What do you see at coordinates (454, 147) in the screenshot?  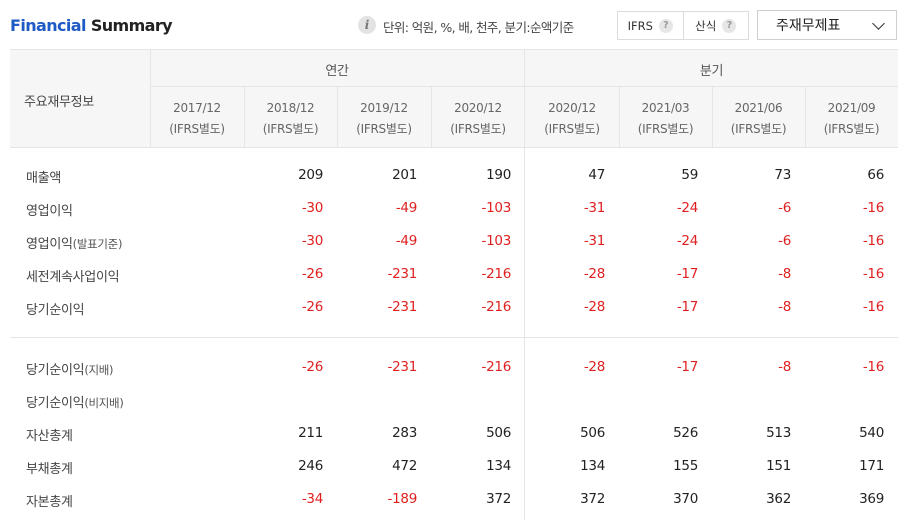 I see `header-bottom-border` at bounding box center [454, 147].